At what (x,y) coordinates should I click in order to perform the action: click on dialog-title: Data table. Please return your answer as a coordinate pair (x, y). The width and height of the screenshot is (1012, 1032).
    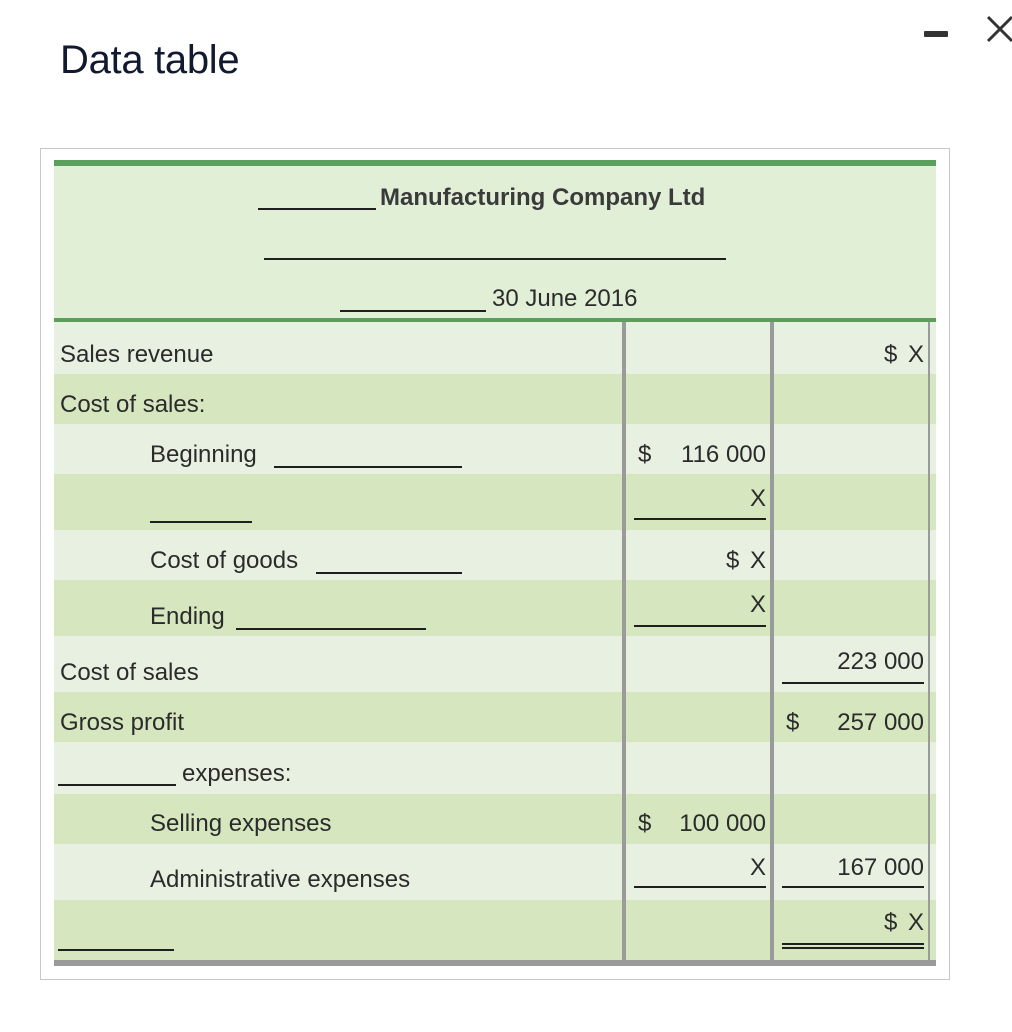
    Looking at the image, I should click on (150, 60).